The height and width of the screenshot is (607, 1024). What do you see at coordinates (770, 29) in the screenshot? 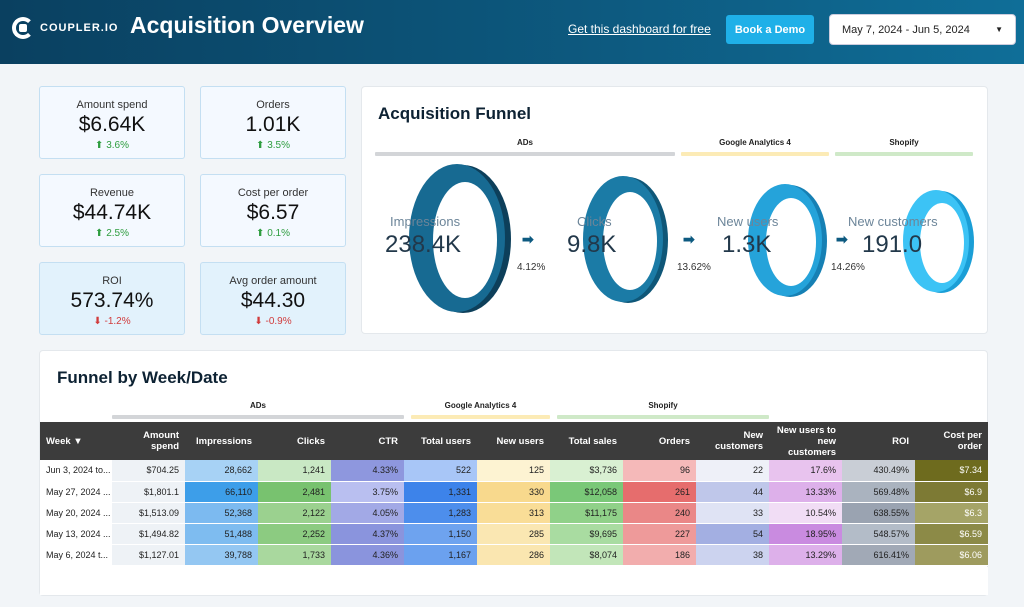
I see `book-demo-button: Book a Demo` at bounding box center [770, 29].